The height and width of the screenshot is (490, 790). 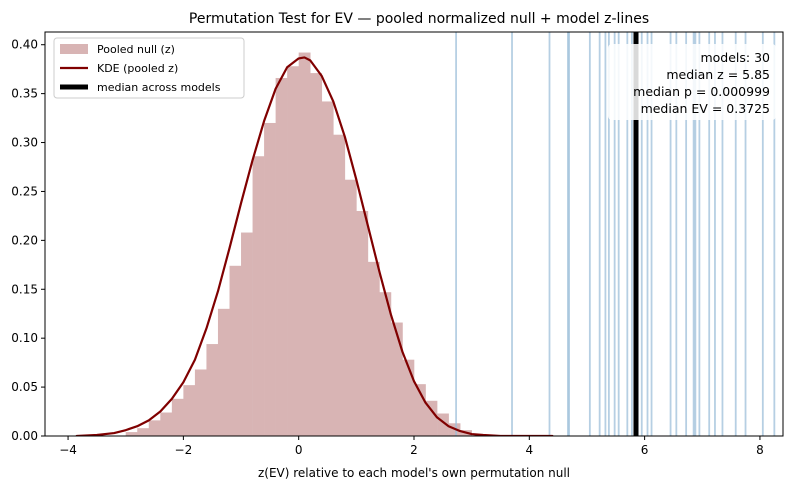 I want to click on x-tick-label: 6, so click(x=645, y=450).